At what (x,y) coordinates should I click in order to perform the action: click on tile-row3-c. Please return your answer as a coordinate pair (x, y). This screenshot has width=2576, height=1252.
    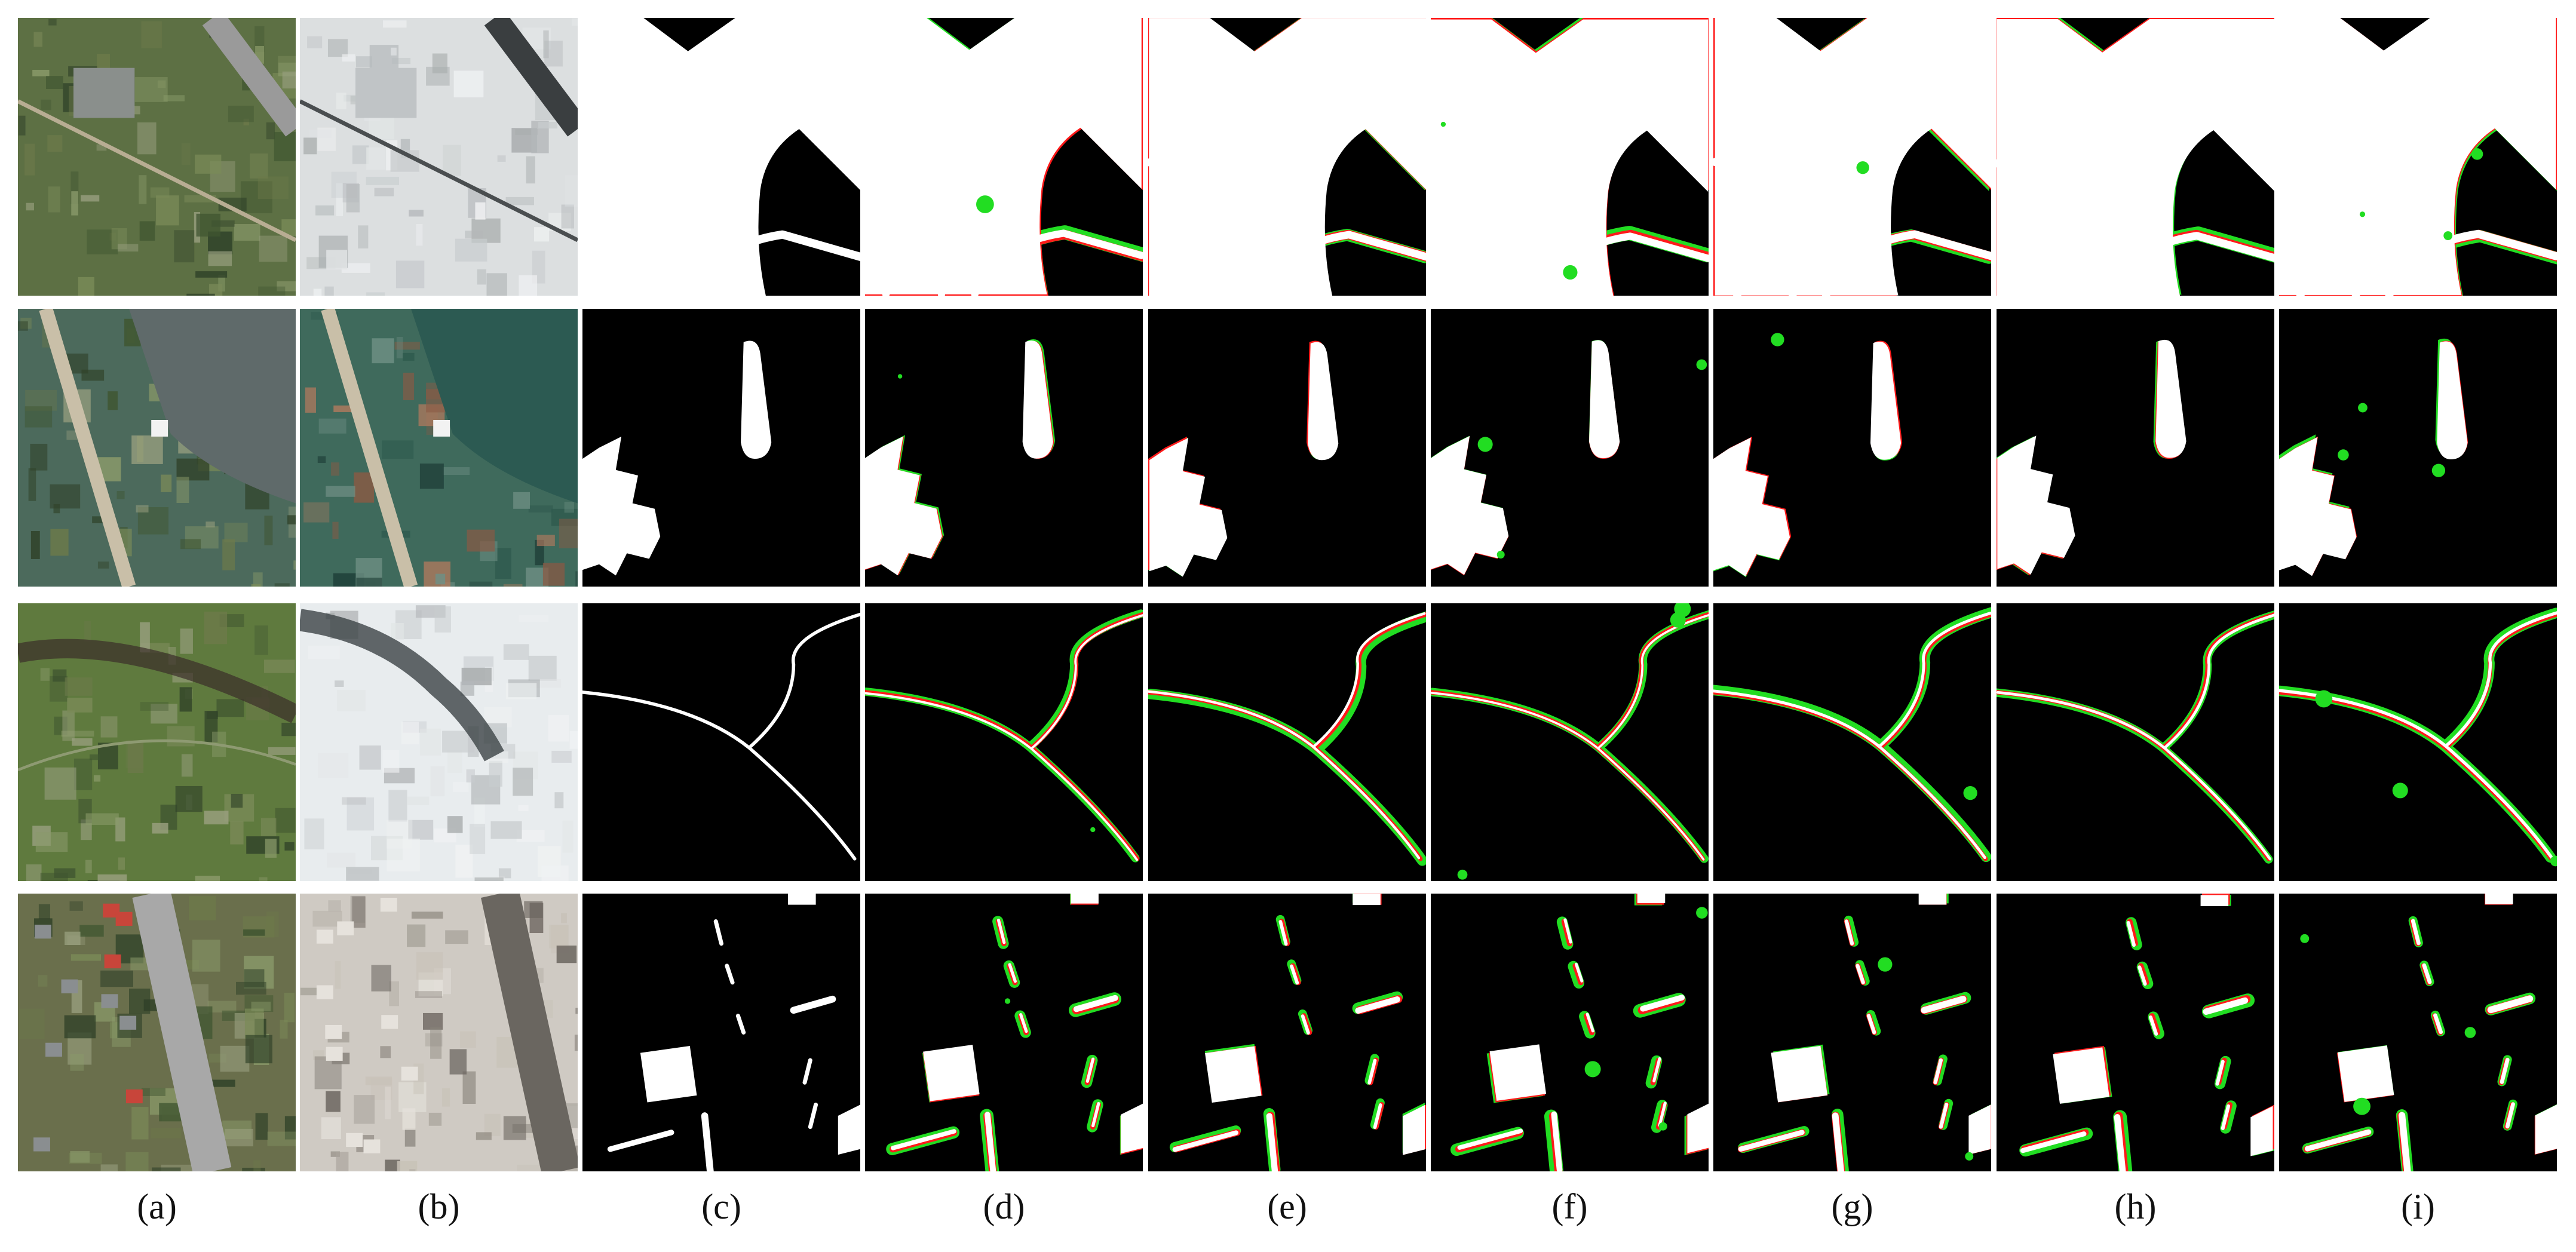
    Looking at the image, I should click on (721, 742).